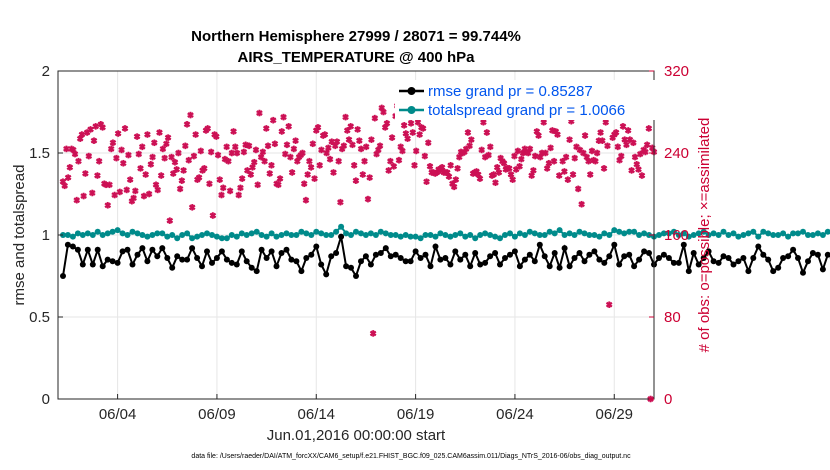  Describe the element at coordinates (118, 414) in the screenshot. I see `x-tick-label: 06/04` at that location.